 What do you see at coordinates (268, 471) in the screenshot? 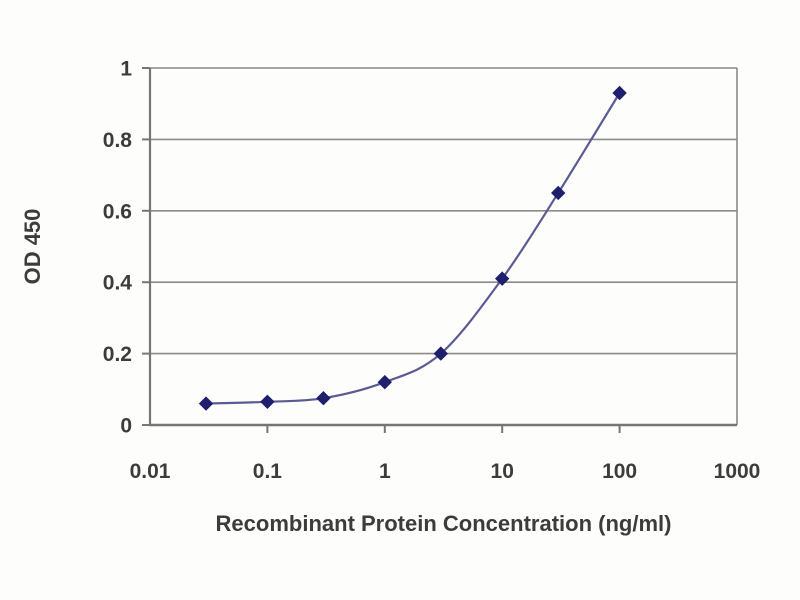
I see `x-tick-label: 0.1` at bounding box center [268, 471].